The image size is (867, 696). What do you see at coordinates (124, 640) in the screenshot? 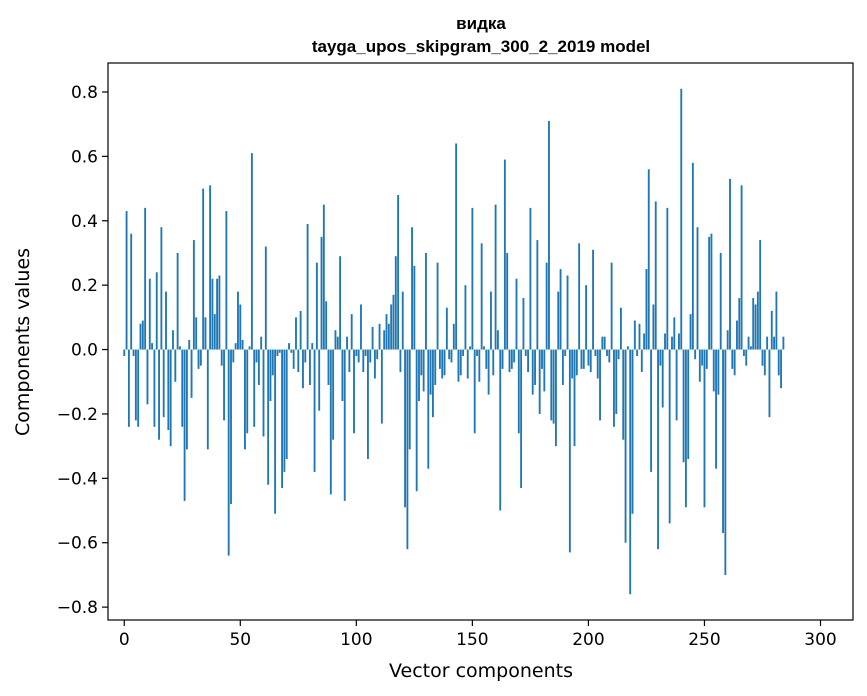
I see `x-tick-label: 0` at bounding box center [124, 640].